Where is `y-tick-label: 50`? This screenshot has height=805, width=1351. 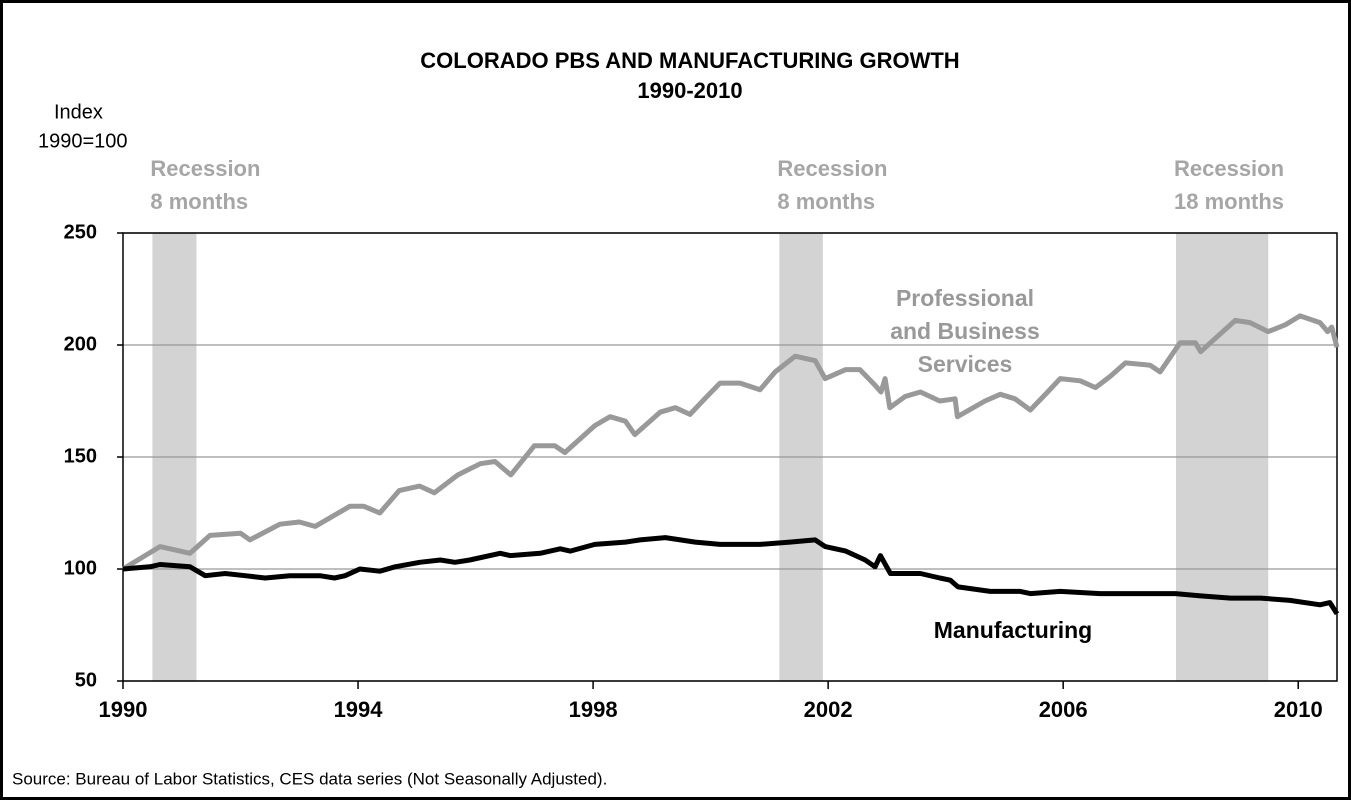
y-tick-label: 50 is located at coordinates (86, 680).